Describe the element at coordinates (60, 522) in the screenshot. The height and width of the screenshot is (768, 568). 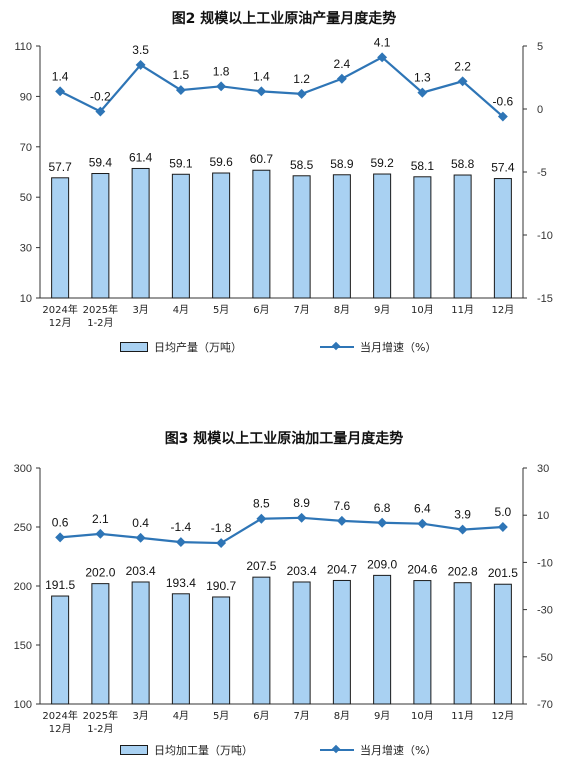
I see `line-data-label: 0.6` at that location.